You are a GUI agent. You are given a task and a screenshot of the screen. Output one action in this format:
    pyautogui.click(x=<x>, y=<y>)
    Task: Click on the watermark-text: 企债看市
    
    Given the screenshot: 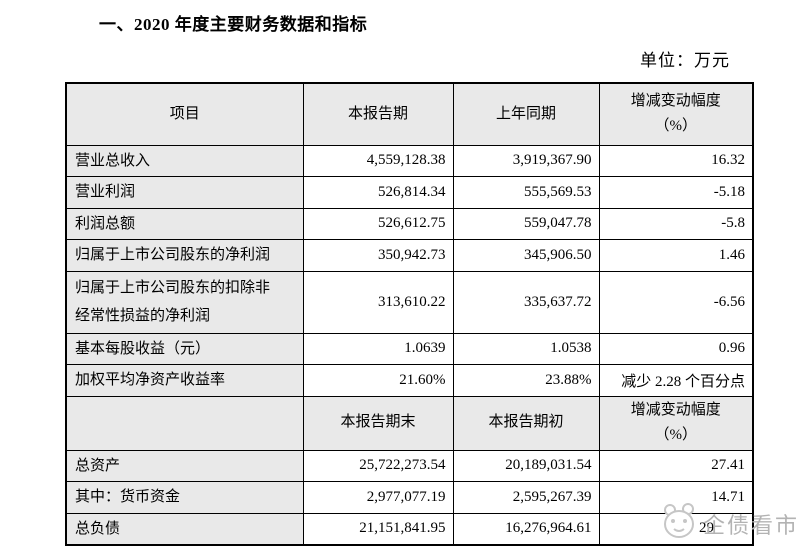 What is the action you would take?
    pyautogui.click(x=751, y=525)
    